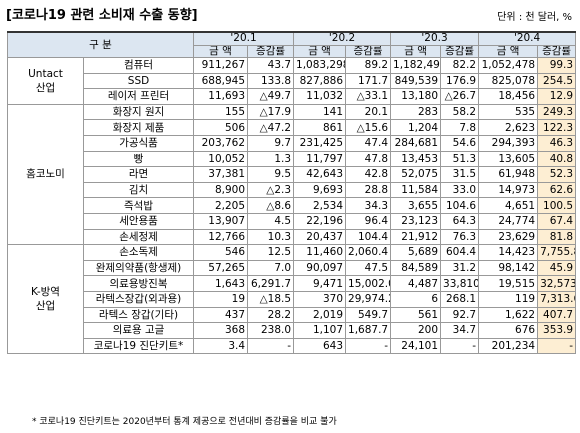 The width and height of the screenshot is (580, 433). What do you see at coordinates (320, 174) in the screenshot?
I see `value-cell: 42,643` at bounding box center [320, 174].